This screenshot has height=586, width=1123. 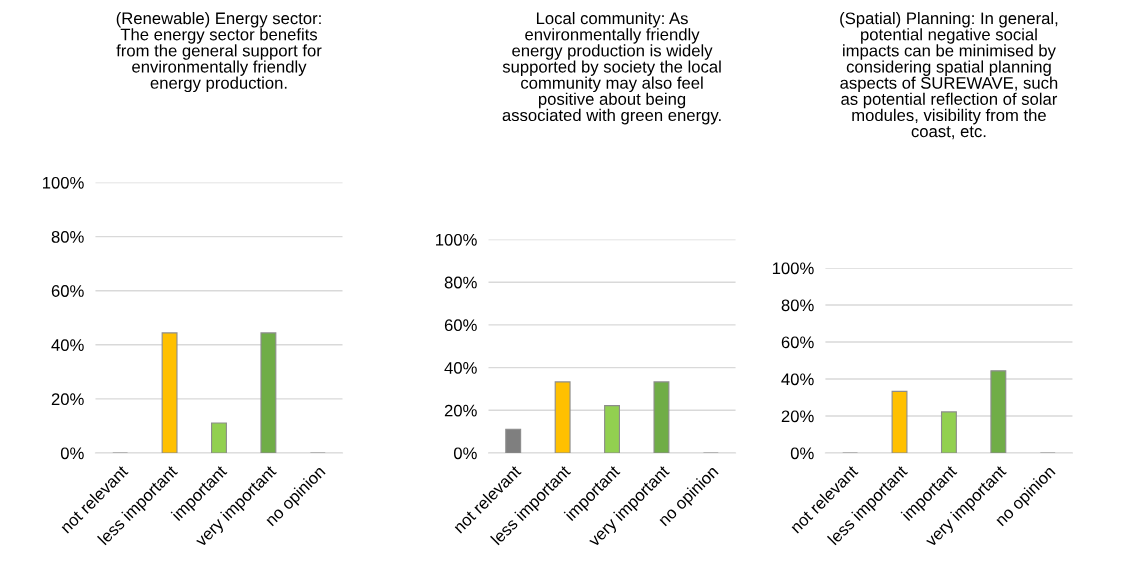 What do you see at coordinates (949, 76) in the screenshot?
I see `chart-title: (Spatial) Planning: In general, potential negative social impacts can be minimised by considering spatial planning aspects of SUREWAVE, such as potential reflection of solar modules, visibility from the coast, etc.` at bounding box center [949, 76].